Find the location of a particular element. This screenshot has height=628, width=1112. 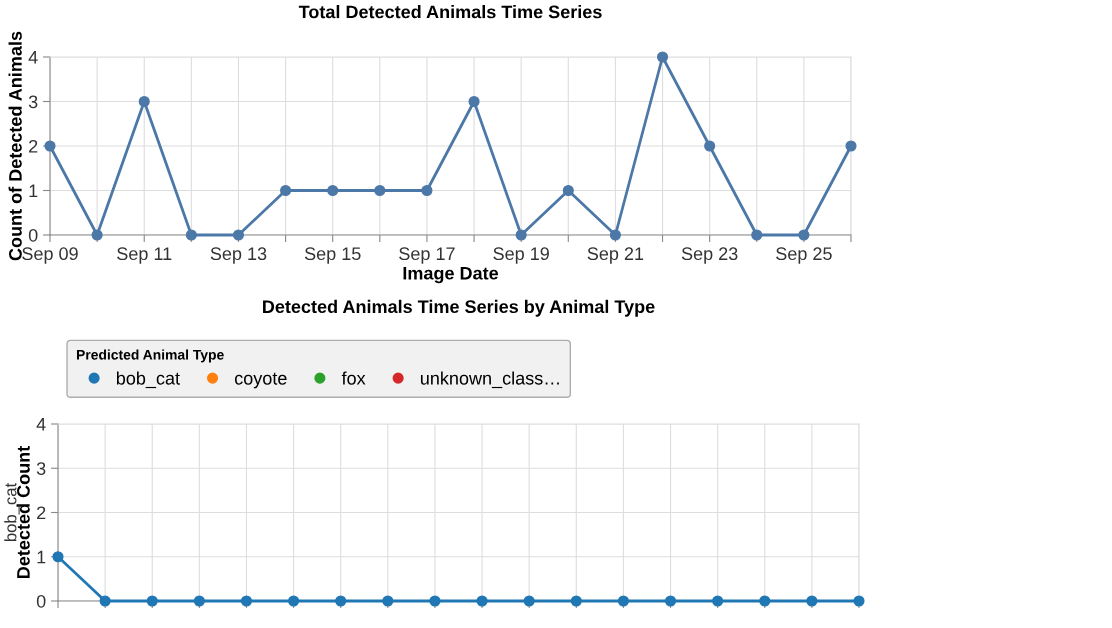

legend-label: bob_cat is located at coordinates (148, 380).